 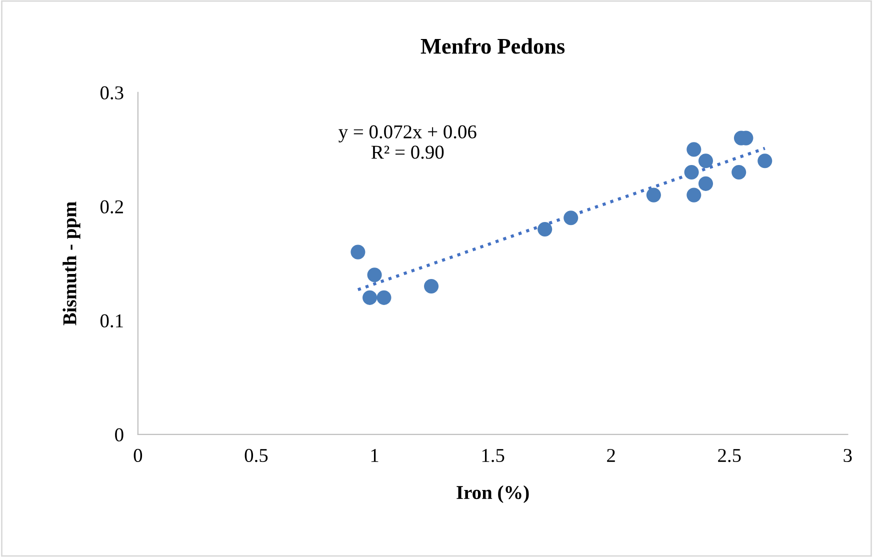 I want to click on y-tick-label: 0.3, so click(x=112, y=93).